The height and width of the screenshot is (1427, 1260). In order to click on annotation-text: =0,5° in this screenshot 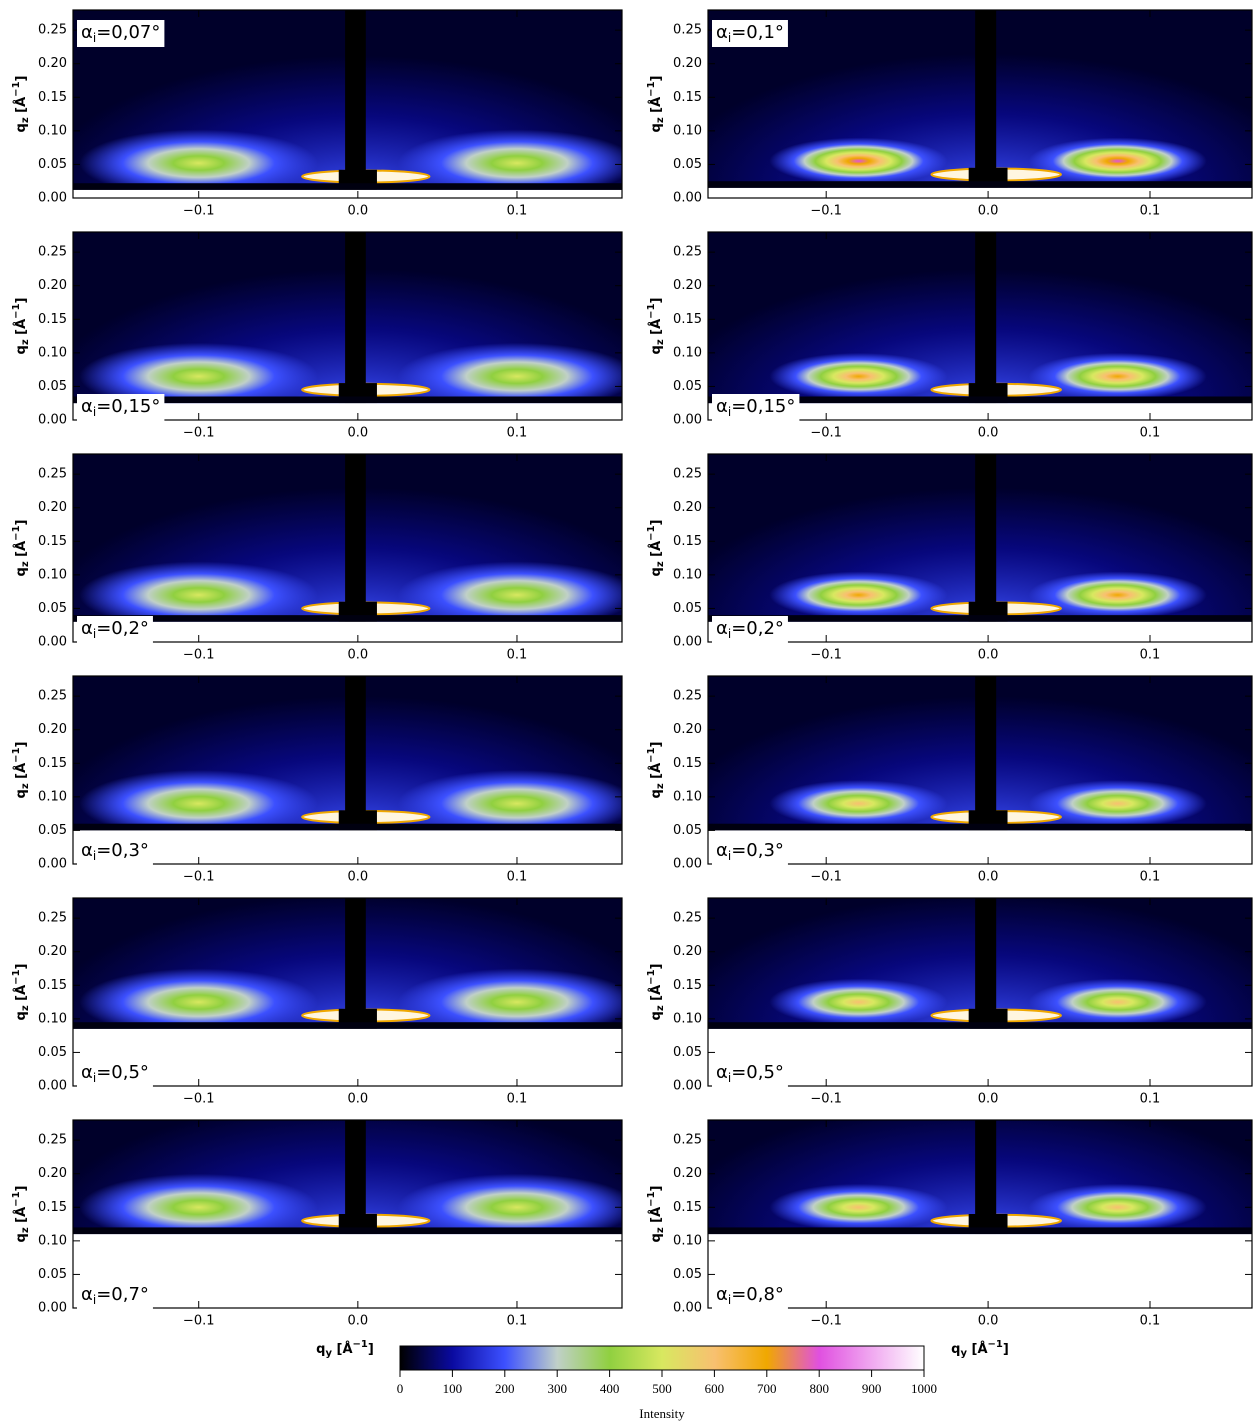, I will do `click(757, 1072)`.